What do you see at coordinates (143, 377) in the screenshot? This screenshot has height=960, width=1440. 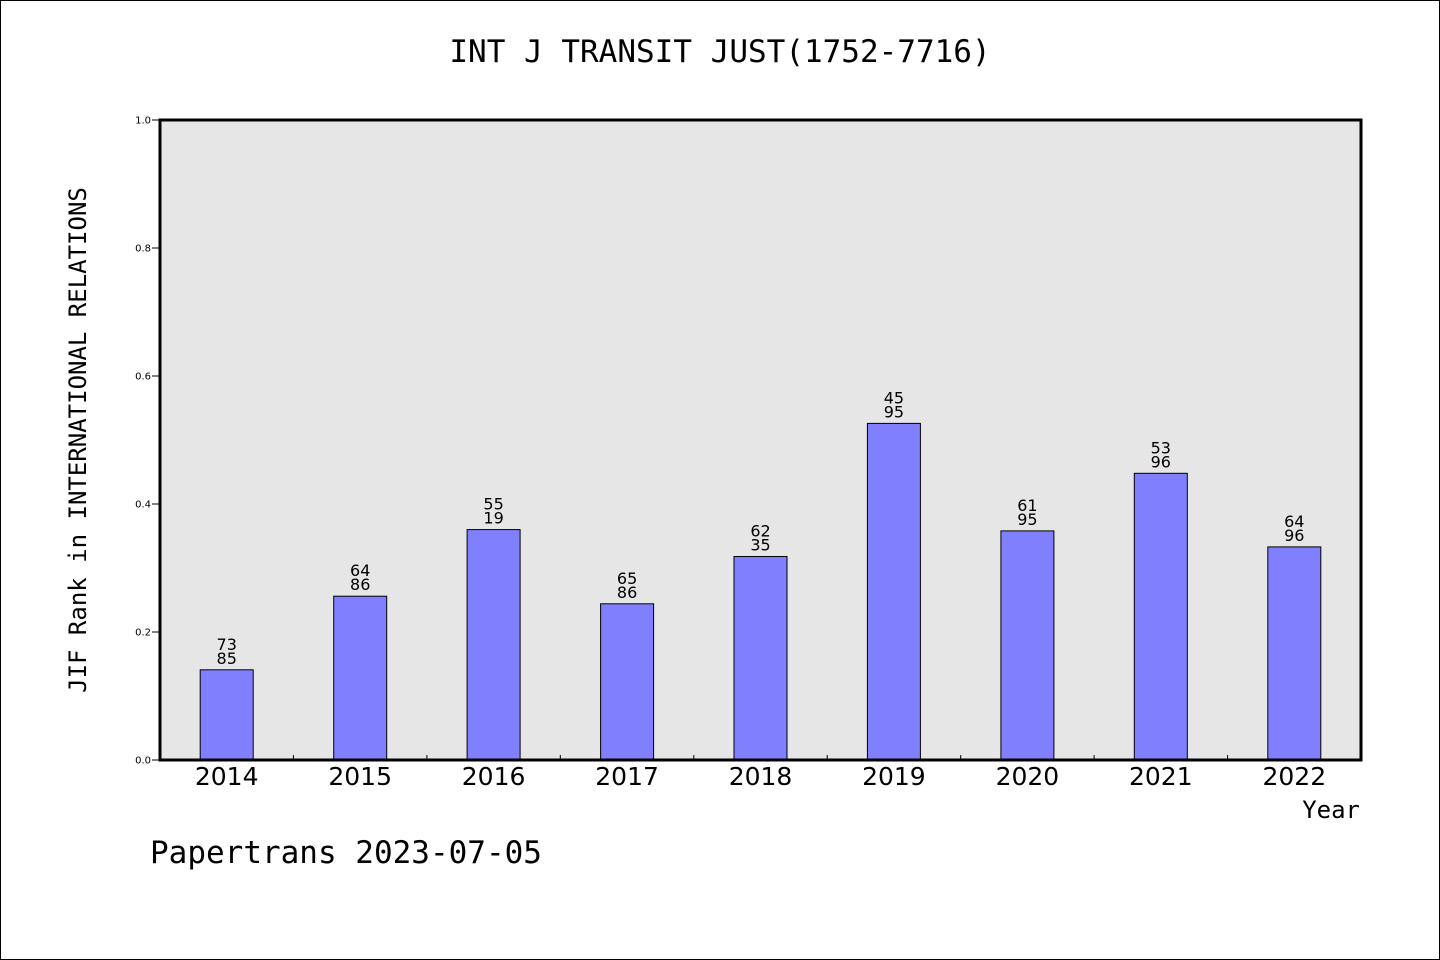 I see `y-tick-label-0.6: 0.6` at bounding box center [143, 377].